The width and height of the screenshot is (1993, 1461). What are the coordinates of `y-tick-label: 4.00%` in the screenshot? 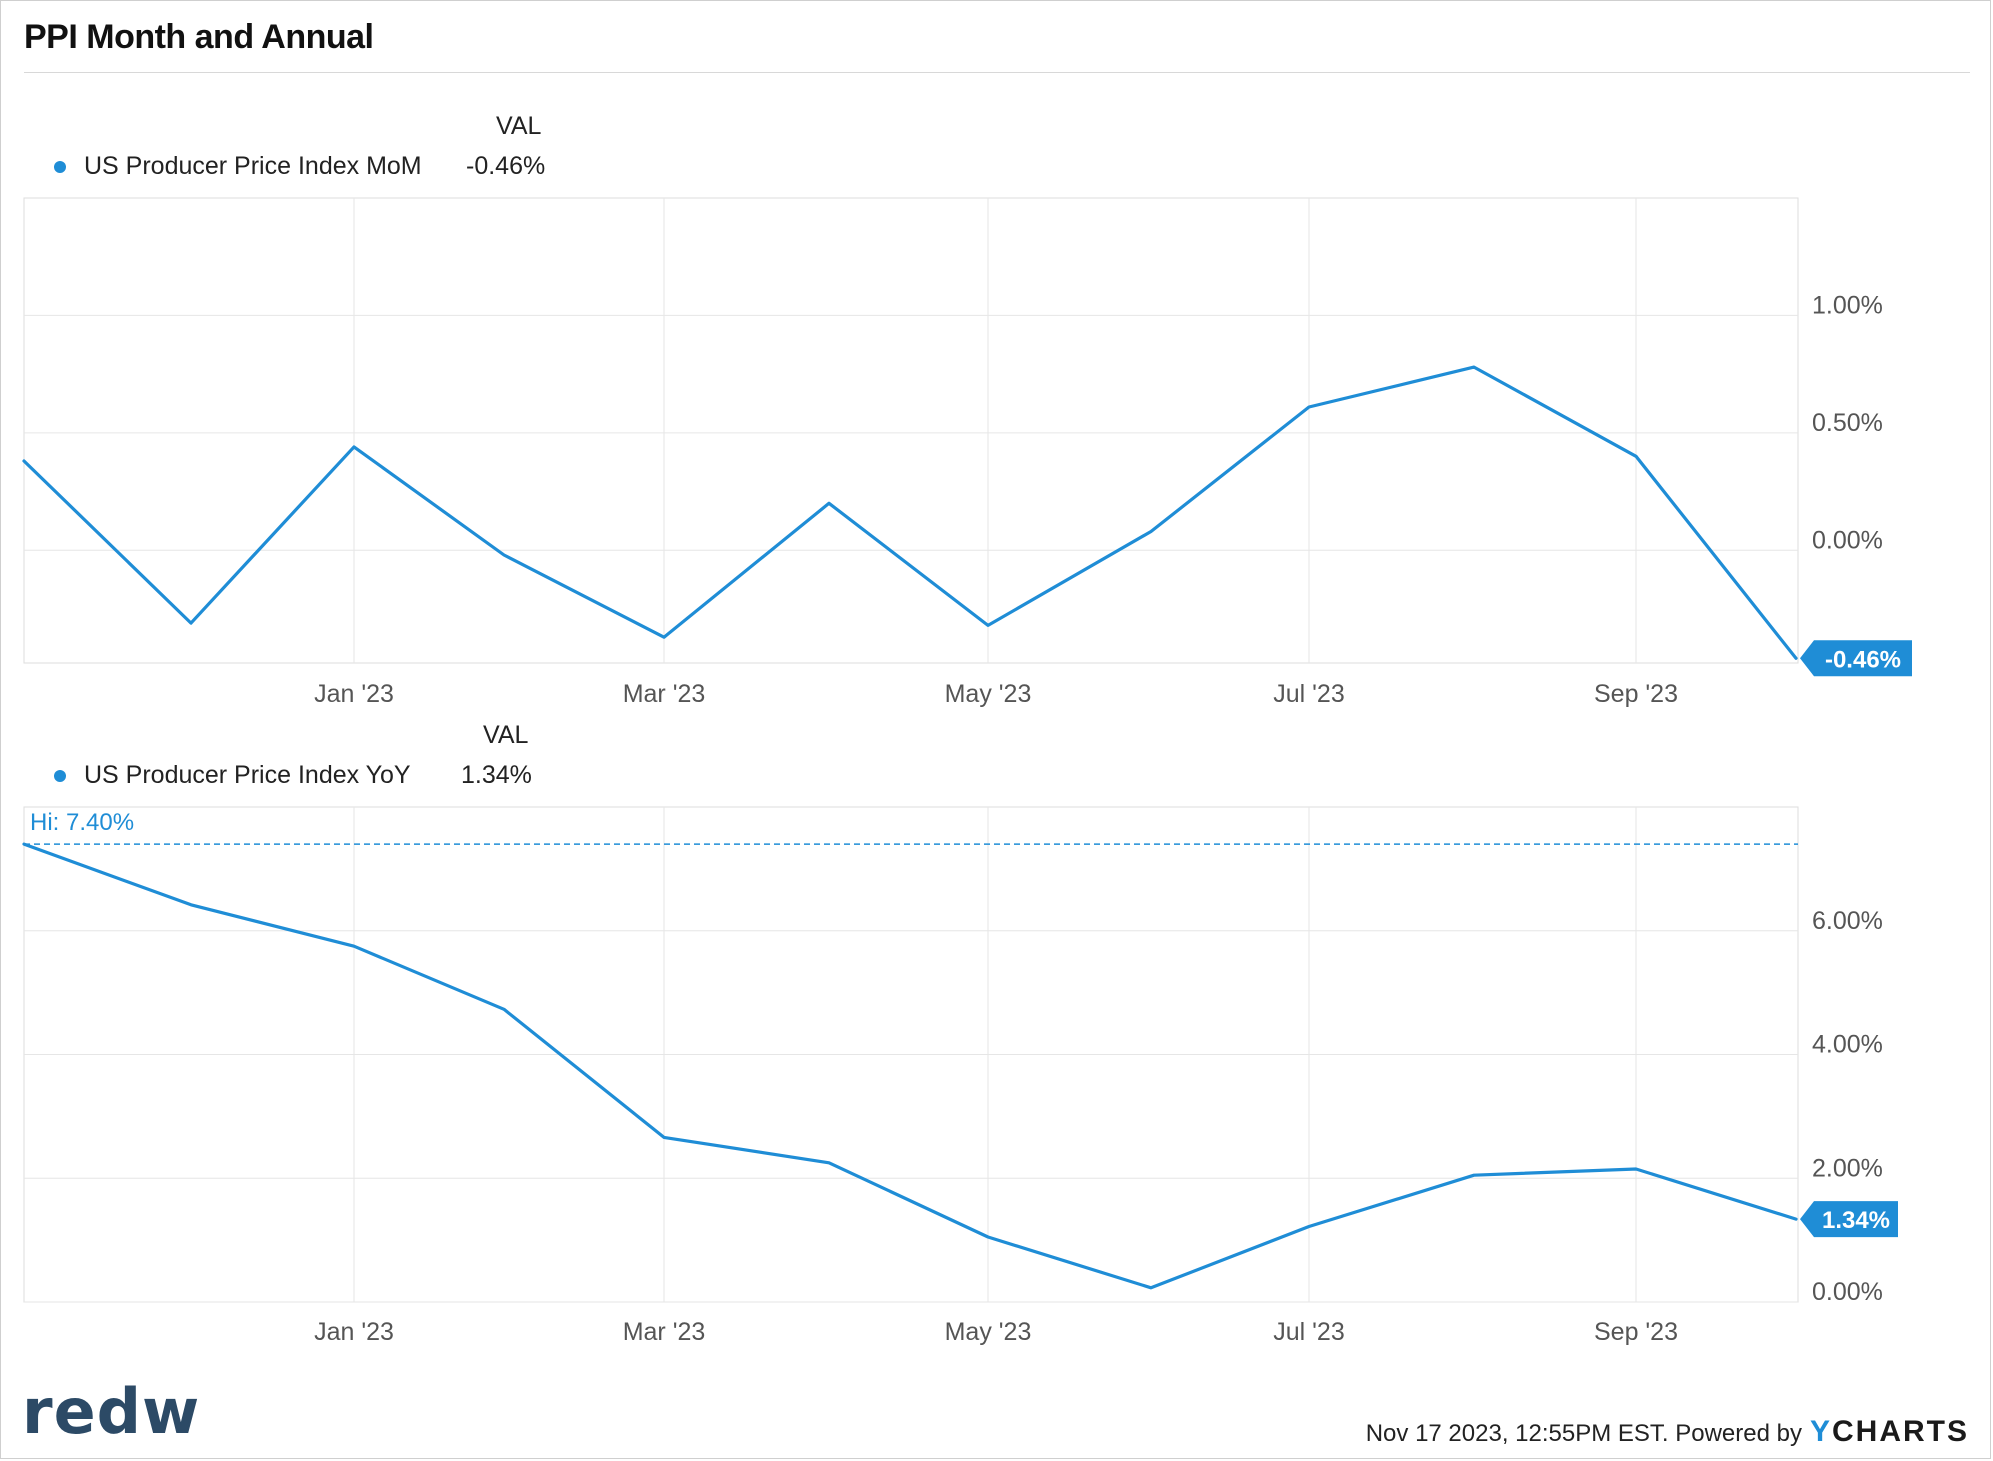 It's located at (1847, 1045).